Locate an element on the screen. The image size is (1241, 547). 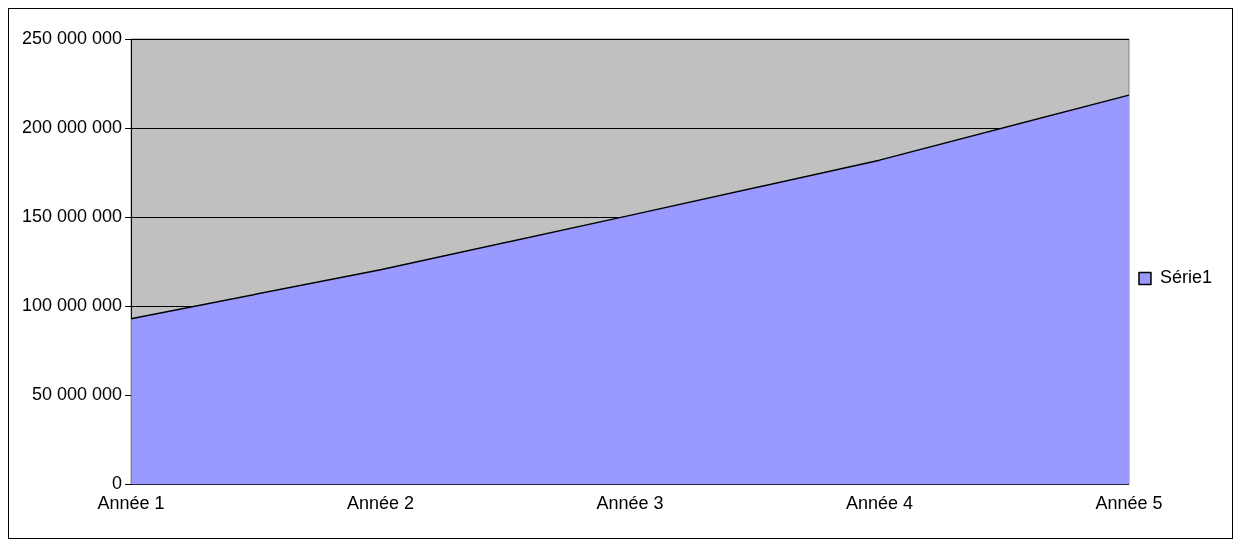
x-tick-label: Année 1 is located at coordinates (131, 503).